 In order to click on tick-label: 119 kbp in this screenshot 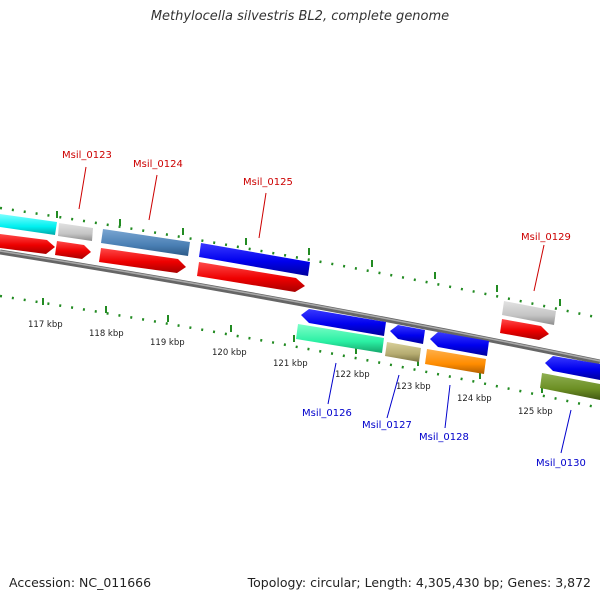, I will do `click(167, 343)`.